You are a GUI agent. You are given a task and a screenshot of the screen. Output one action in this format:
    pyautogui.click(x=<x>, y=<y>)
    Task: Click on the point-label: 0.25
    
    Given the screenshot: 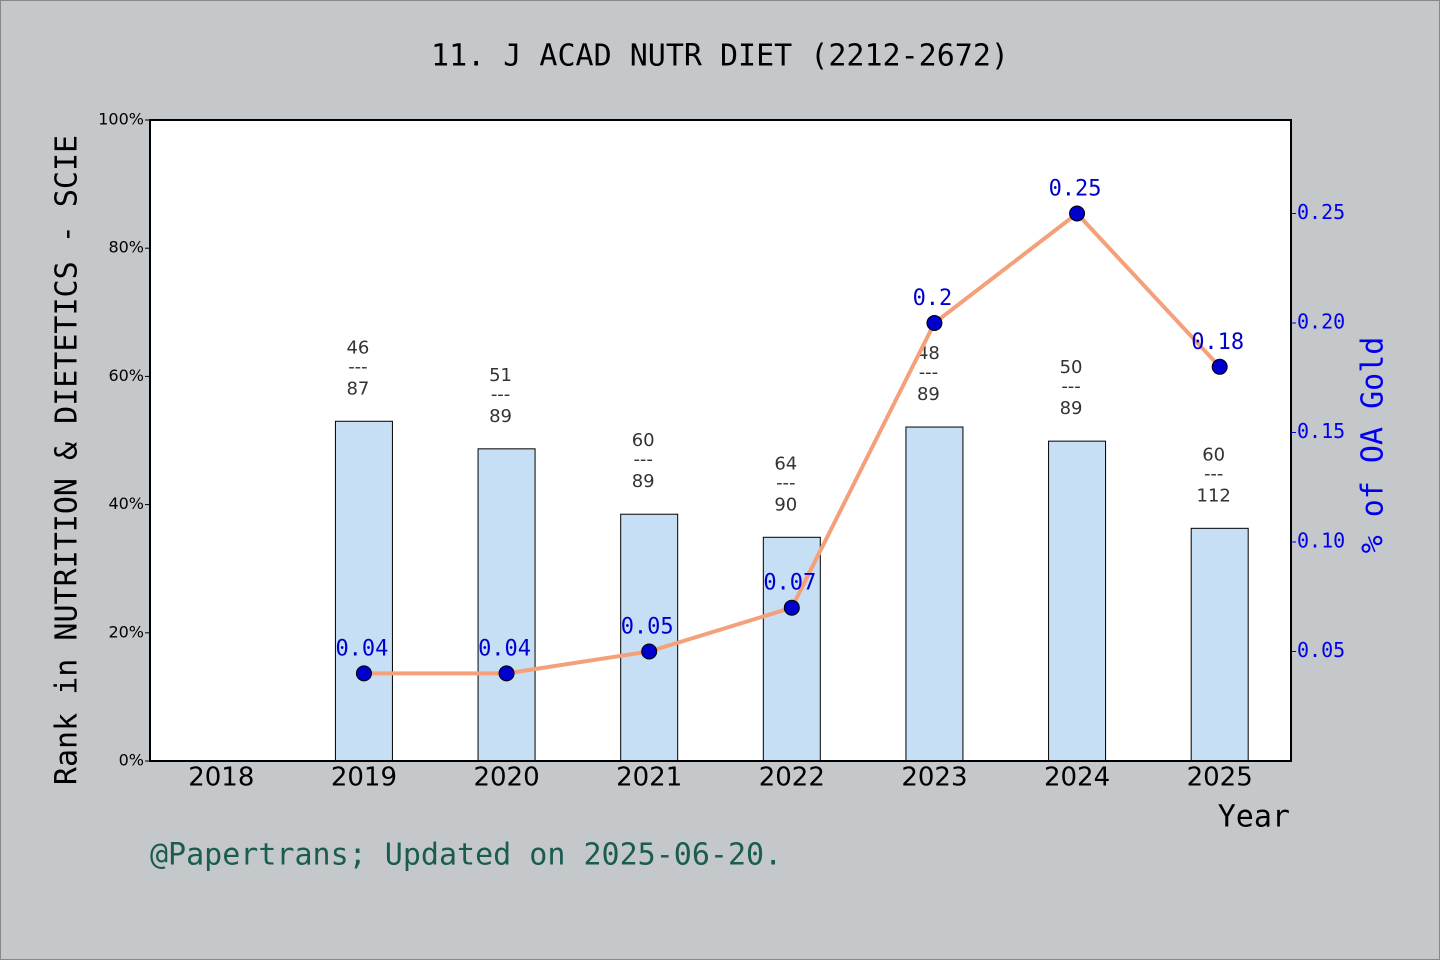 What is the action you would take?
    pyautogui.click(x=1075, y=189)
    